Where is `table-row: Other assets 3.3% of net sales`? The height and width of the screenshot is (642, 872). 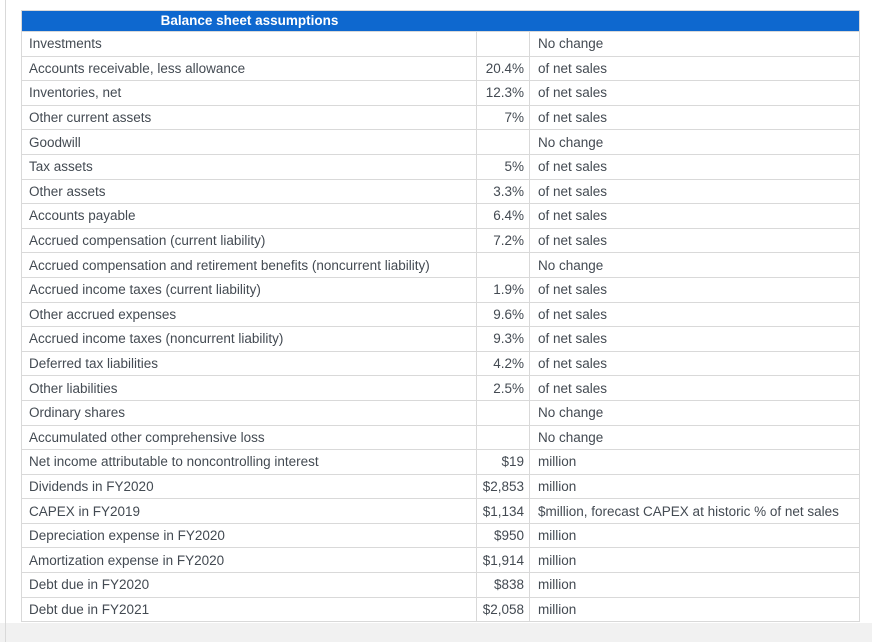 table-row: Other assets 3.3% of net sales is located at coordinates (440, 191).